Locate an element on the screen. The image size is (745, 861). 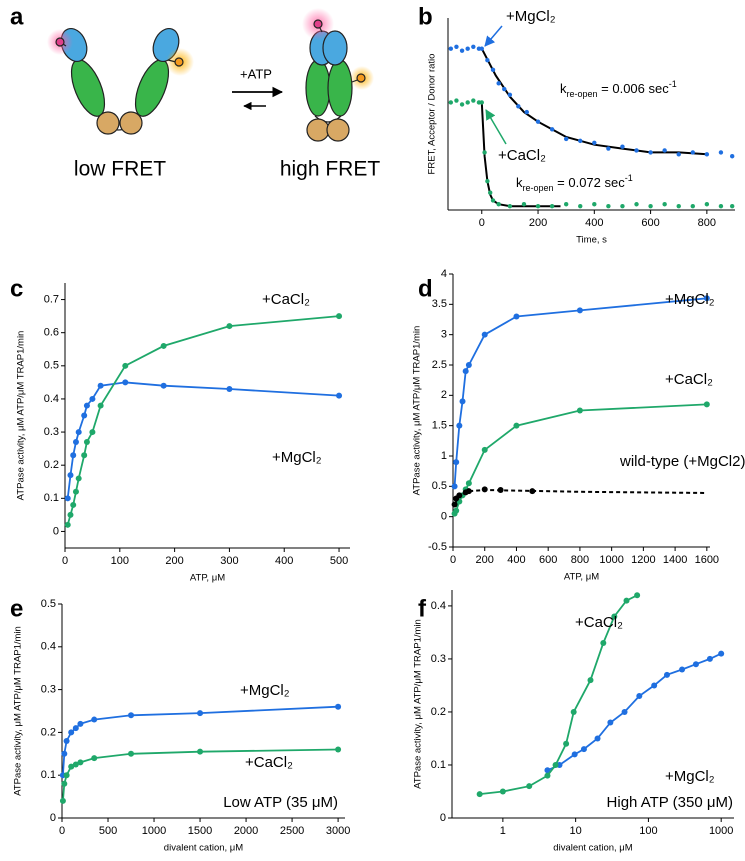
rate-text: = 0.006 sec is located at coordinates (634, 88).